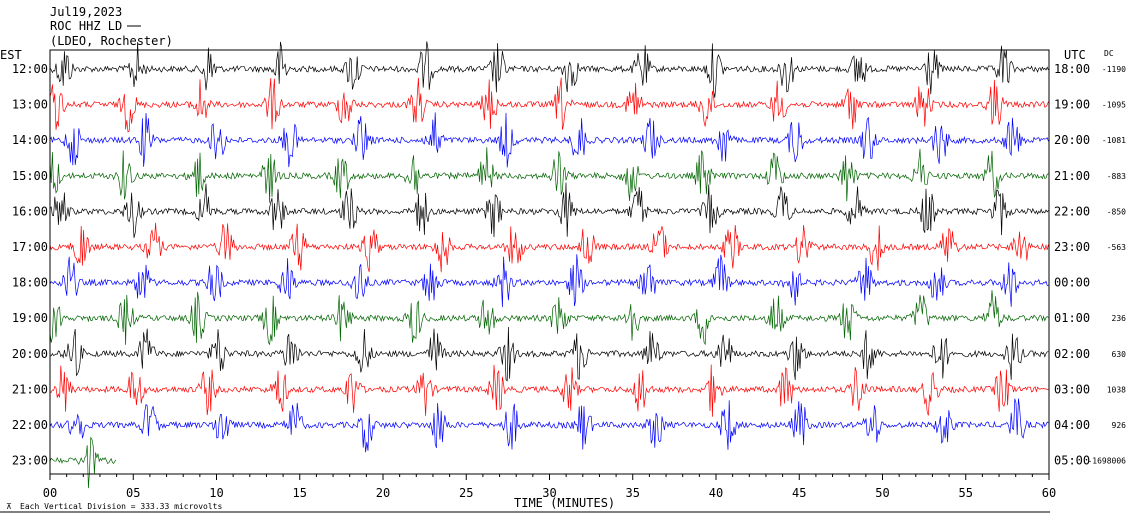 This screenshot has width=1130, height=519. What do you see at coordinates (50, 493) in the screenshot?
I see `x-tick-label: 00` at bounding box center [50, 493].